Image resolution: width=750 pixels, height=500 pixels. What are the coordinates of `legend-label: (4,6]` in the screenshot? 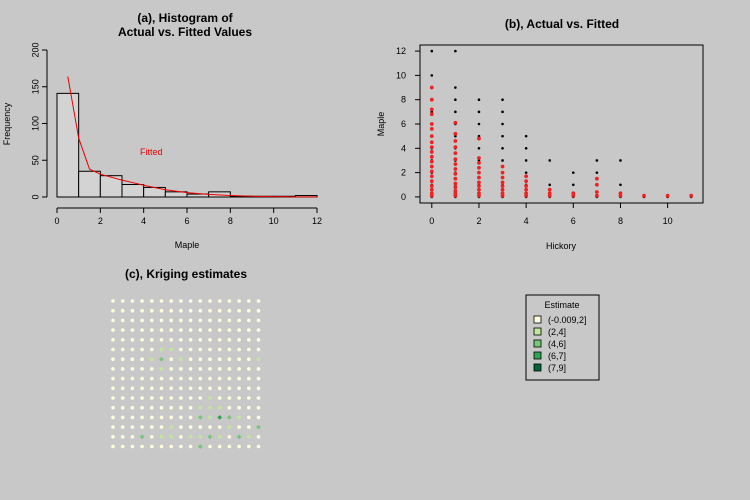 It's located at (557, 344).